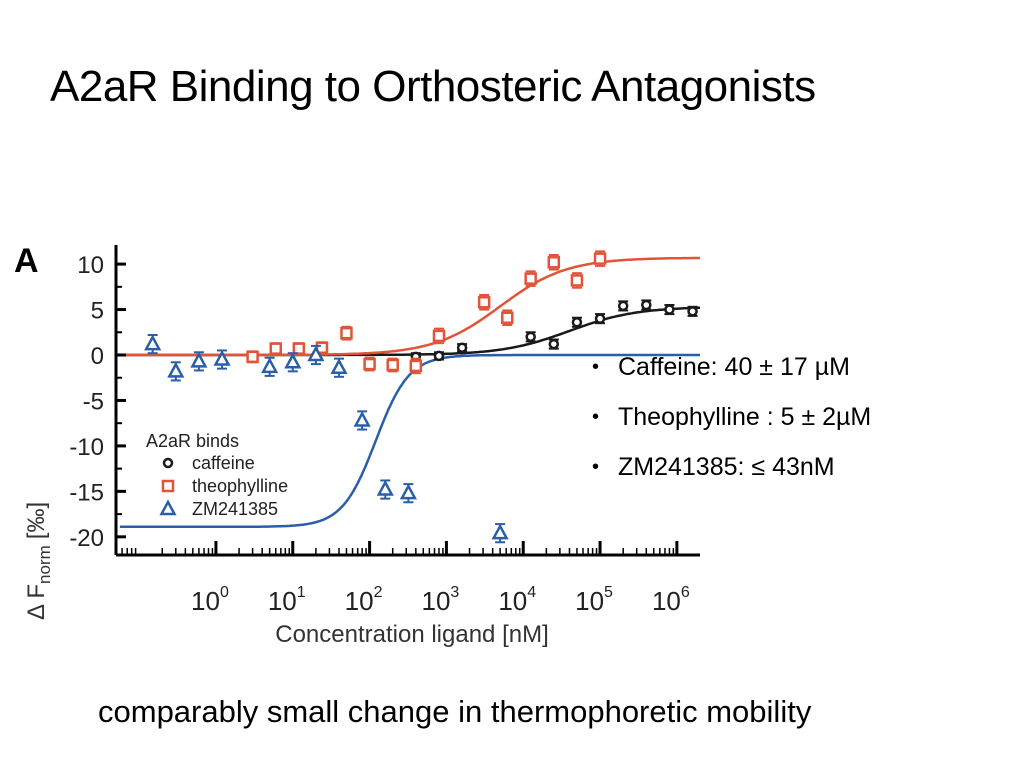 The image size is (1024, 768). Describe the element at coordinates (168, 486) in the screenshot. I see `legend-marker-theophylline` at that location.